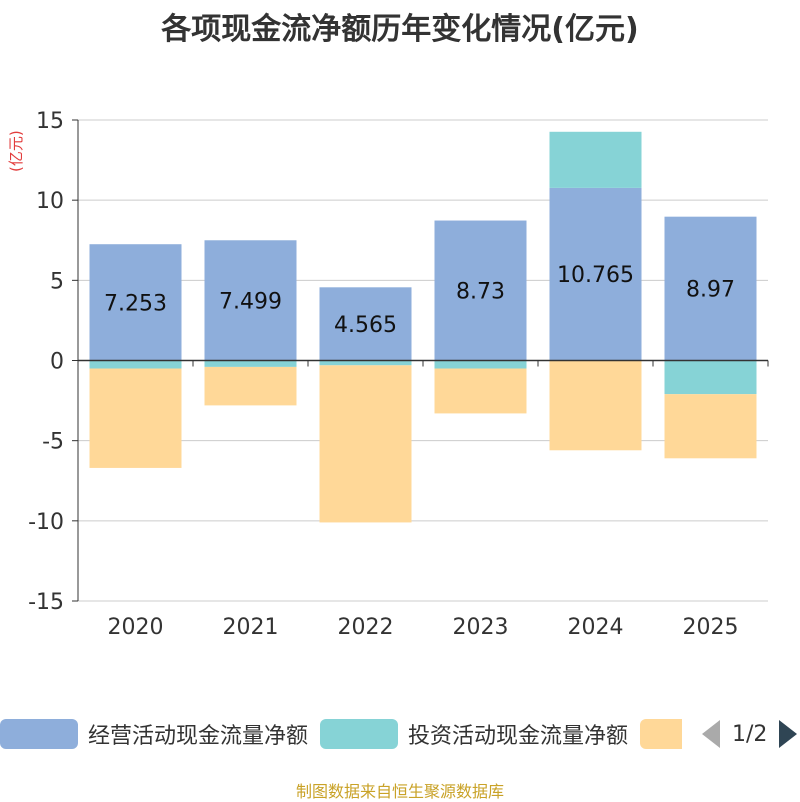 The image size is (800, 802). Describe the element at coordinates (46, 602) in the screenshot. I see `y-tick-label: -15` at that location.